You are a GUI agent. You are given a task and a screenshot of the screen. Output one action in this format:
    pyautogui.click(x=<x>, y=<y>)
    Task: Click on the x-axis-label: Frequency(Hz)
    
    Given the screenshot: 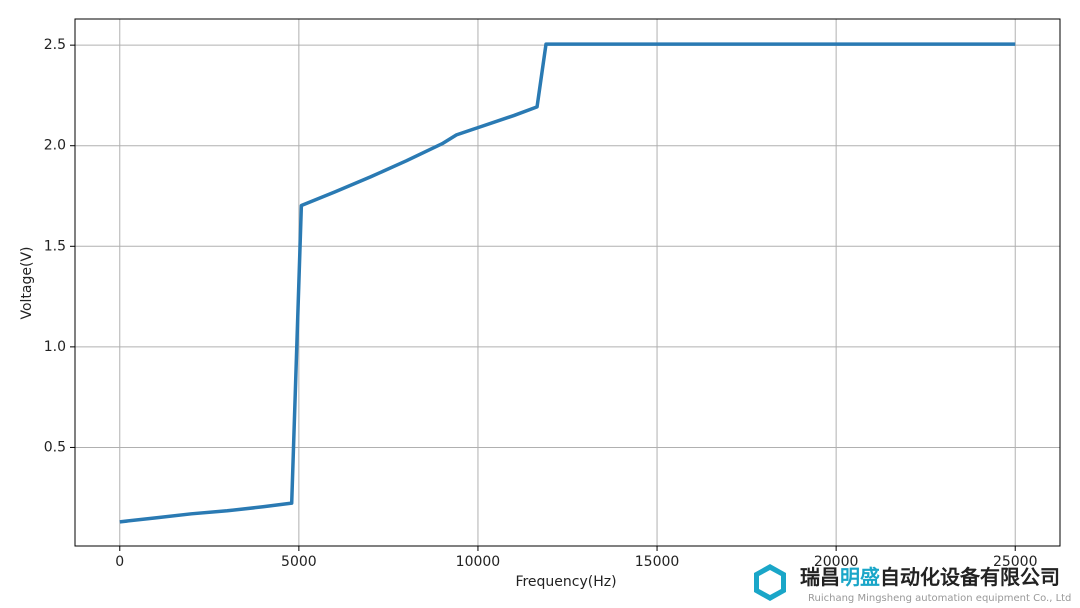 What is the action you would take?
    pyautogui.click(x=565, y=582)
    